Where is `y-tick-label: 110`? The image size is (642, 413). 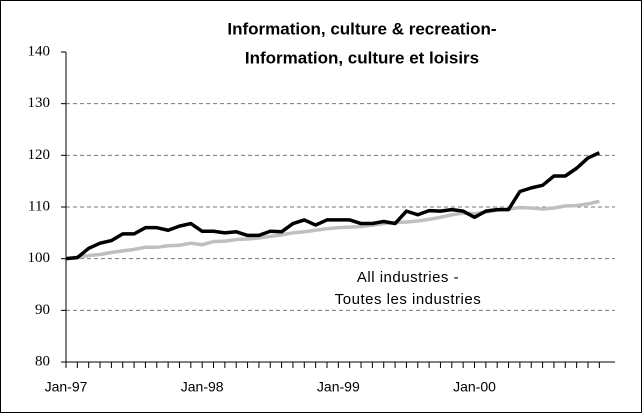 y-tick-label: 110 is located at coordinates (39, 206).